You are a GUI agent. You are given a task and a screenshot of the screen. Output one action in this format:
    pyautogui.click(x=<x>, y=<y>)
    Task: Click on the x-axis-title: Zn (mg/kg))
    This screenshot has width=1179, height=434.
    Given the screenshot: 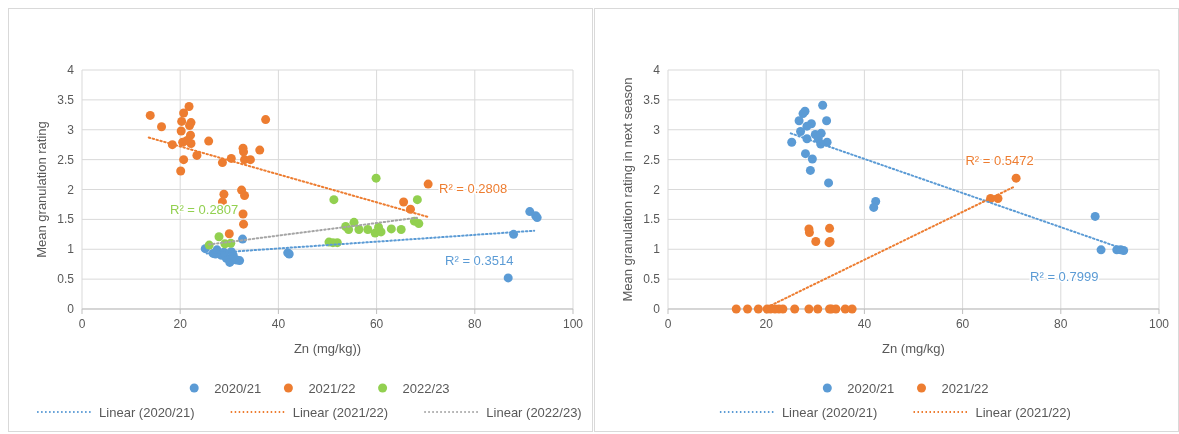 What is the action you would take?
    pyautogui.click(x=327, y=348)
    